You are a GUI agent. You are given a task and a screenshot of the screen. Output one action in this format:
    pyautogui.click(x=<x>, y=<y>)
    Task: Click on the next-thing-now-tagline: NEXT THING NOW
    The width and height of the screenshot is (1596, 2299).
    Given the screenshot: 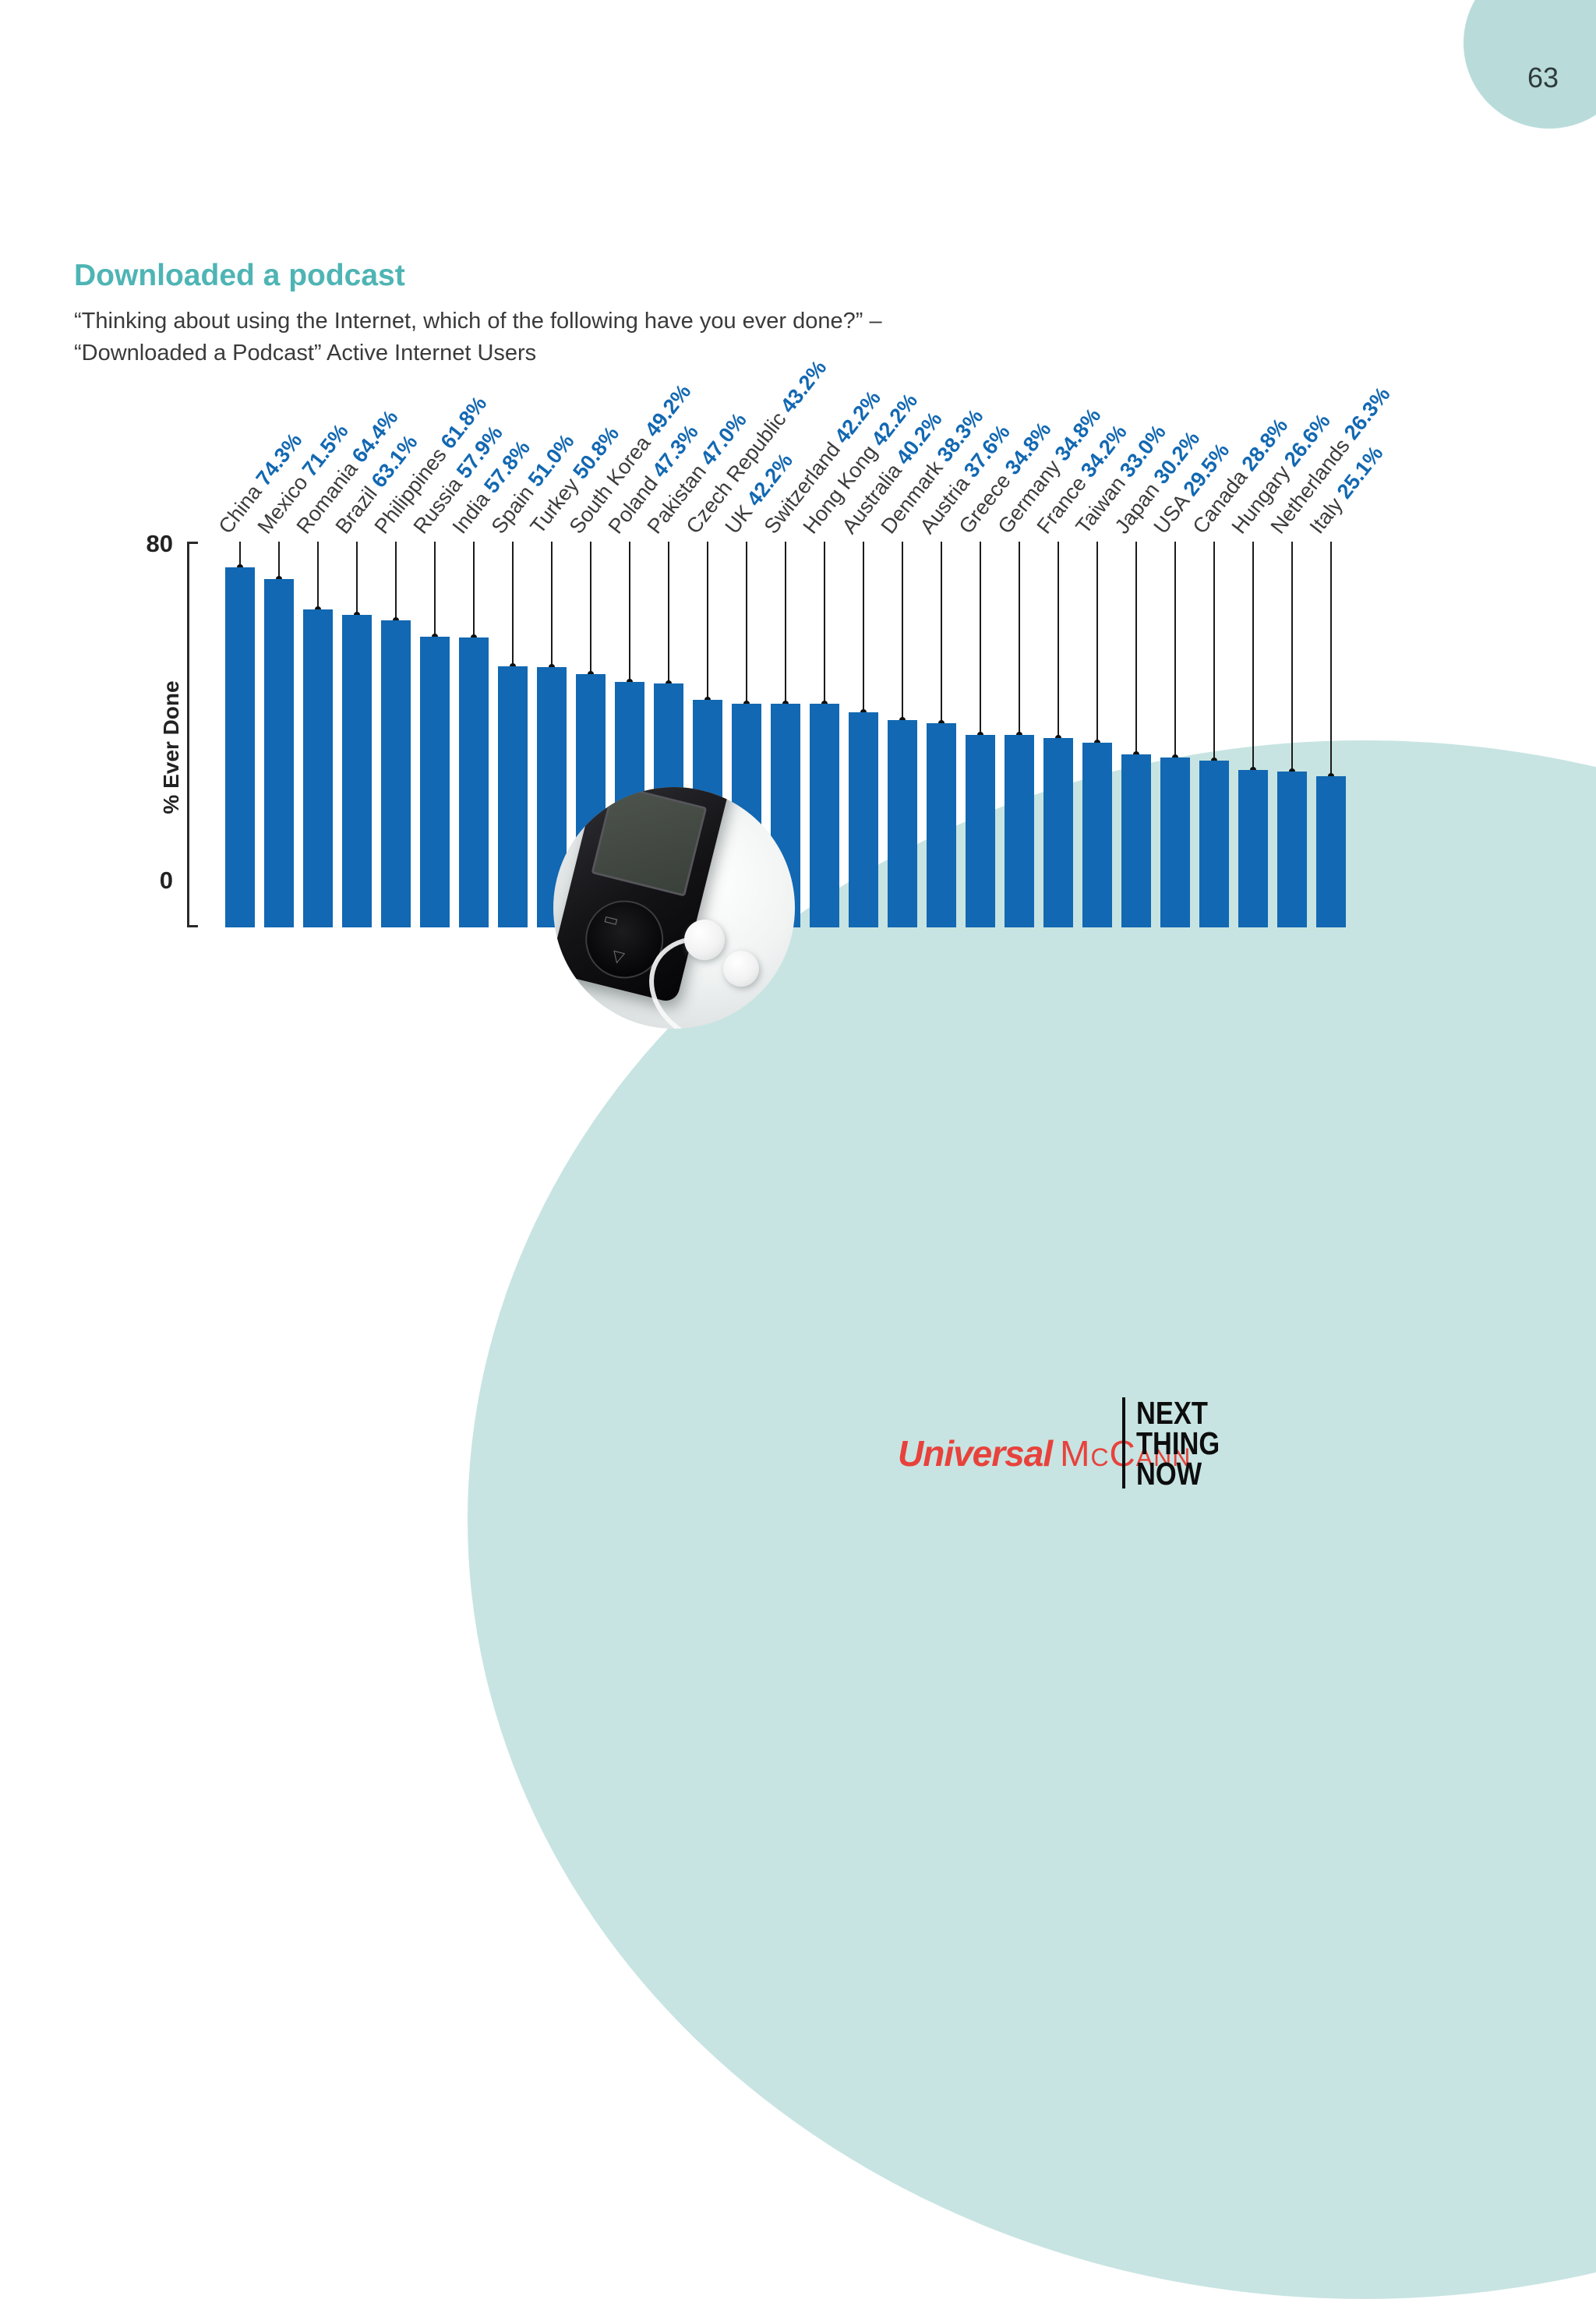 What is the action you would take?
    pyautogui.click(x=1178, y=1443)
    